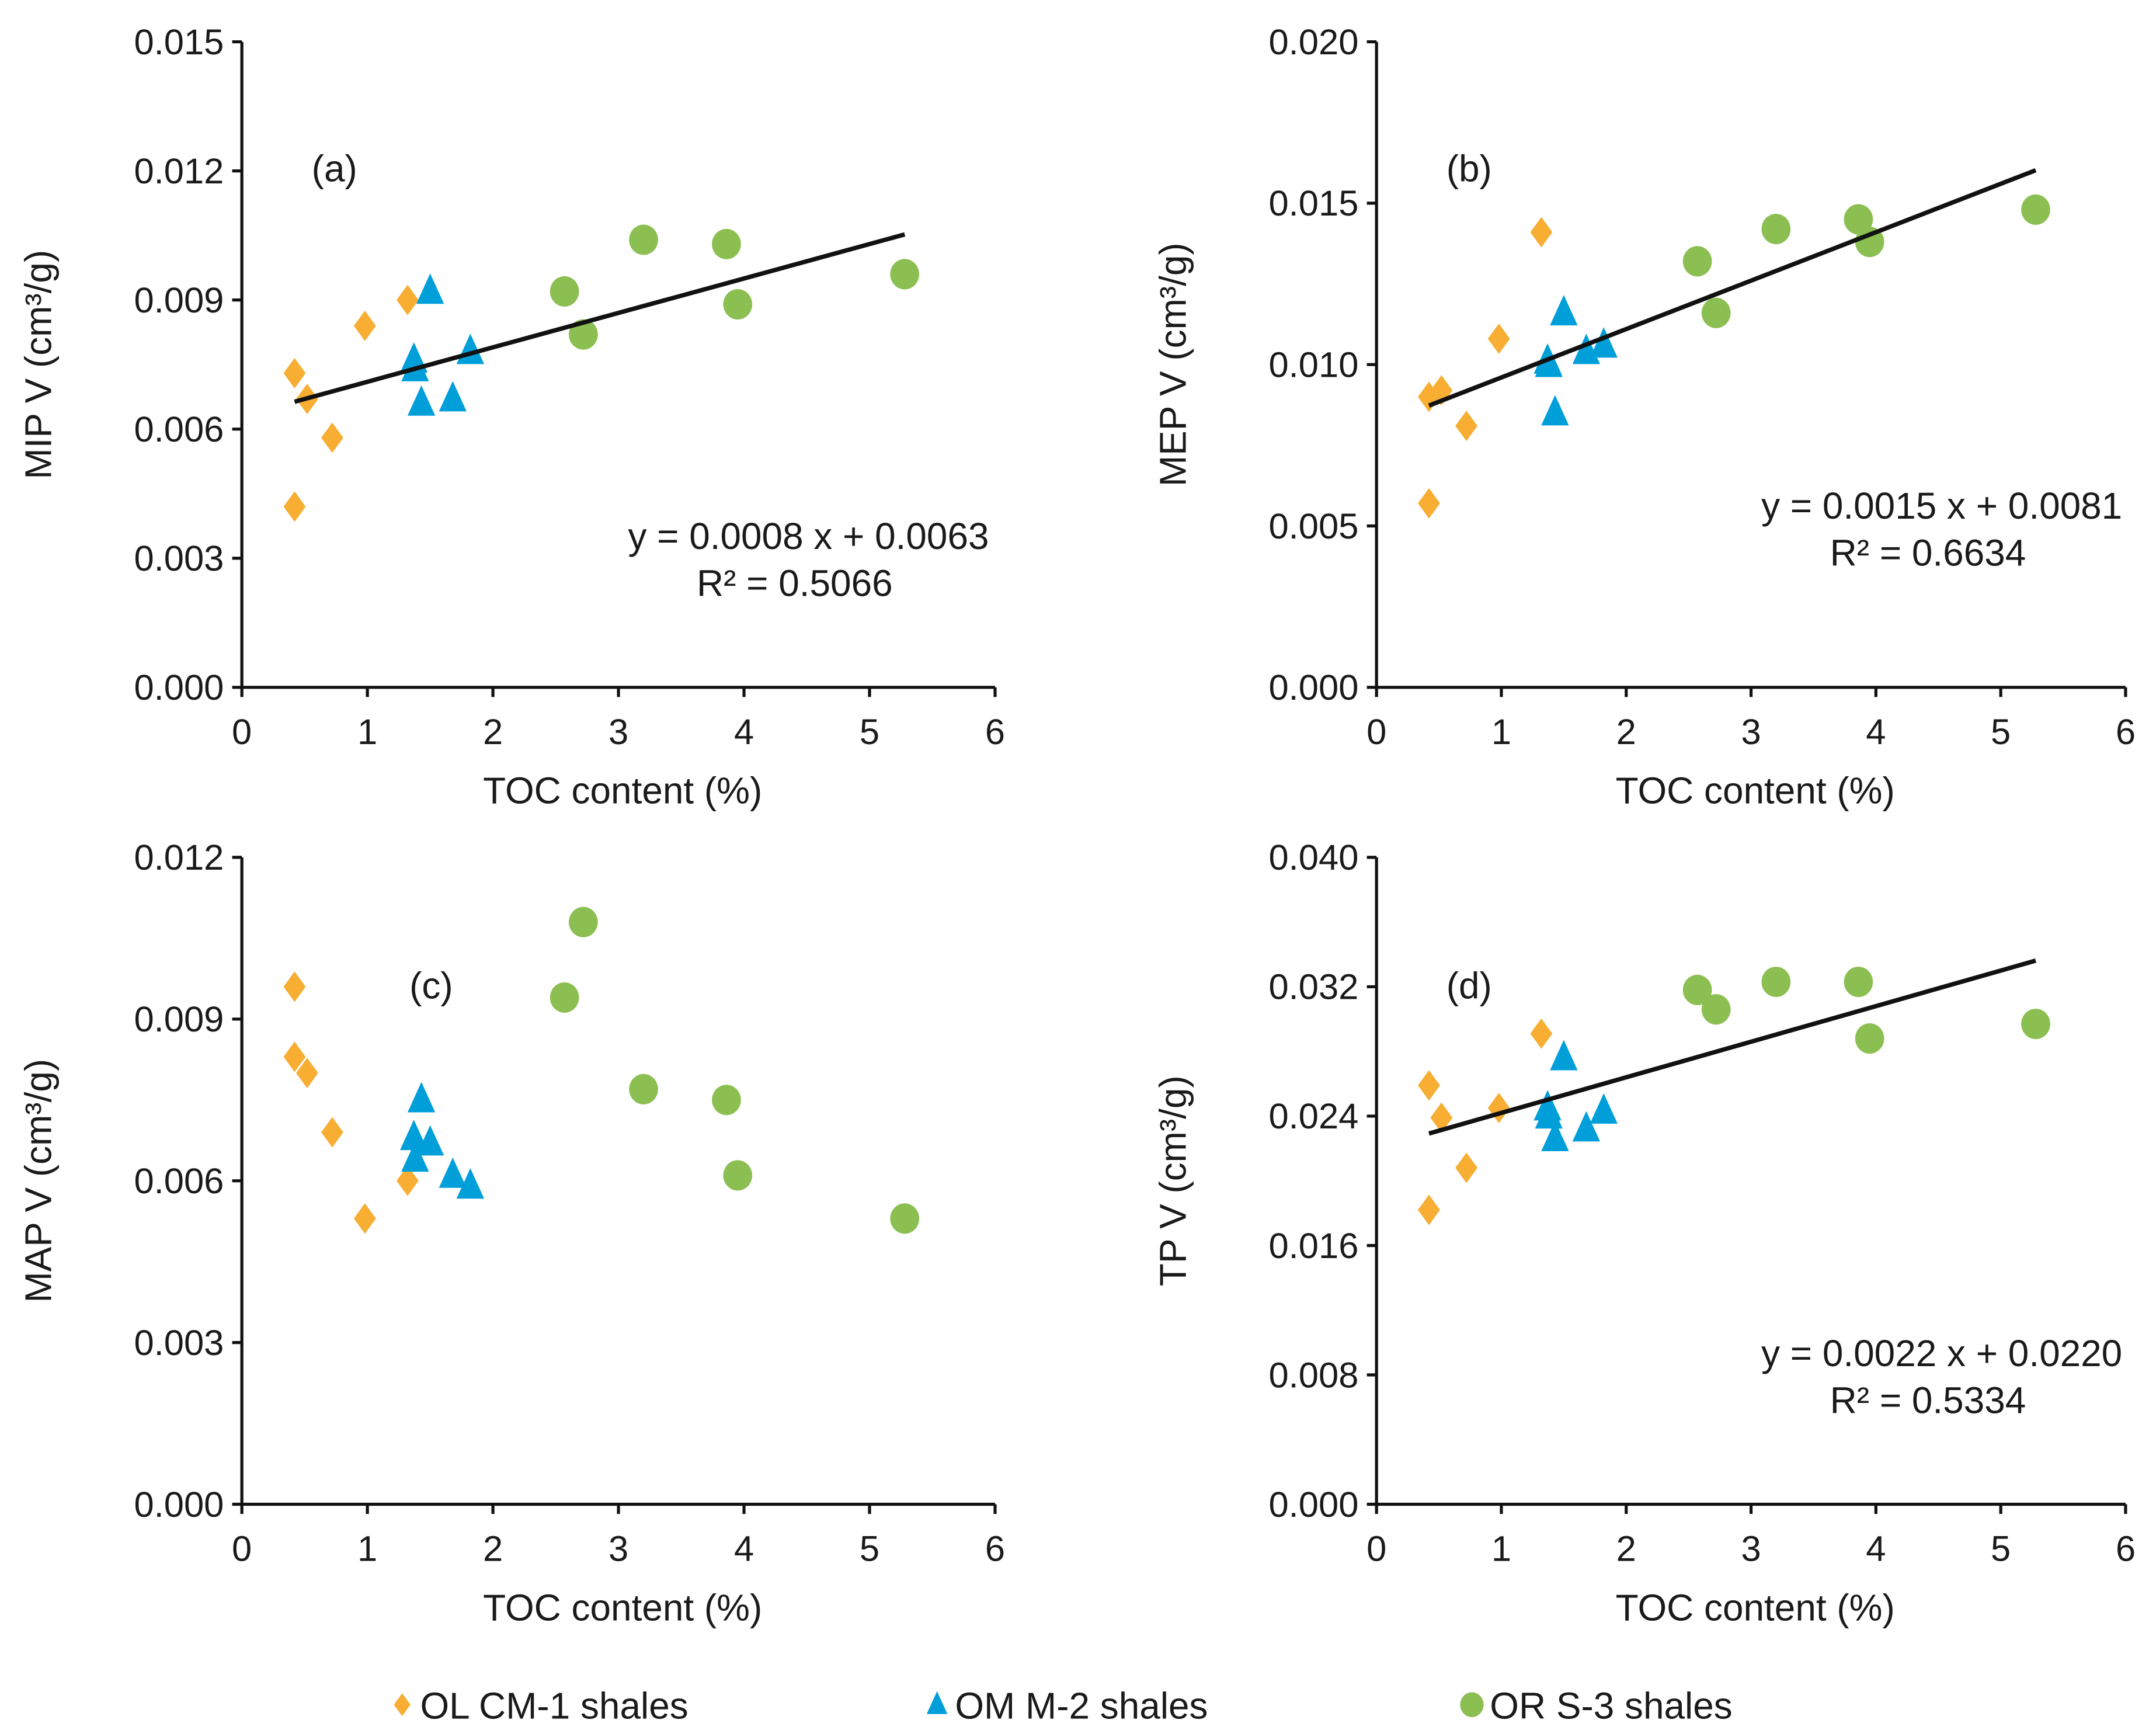  Describe the element at coordinates (1313, 1116) in the screenshot. I see `y-tick-label: 0.024` at that location.